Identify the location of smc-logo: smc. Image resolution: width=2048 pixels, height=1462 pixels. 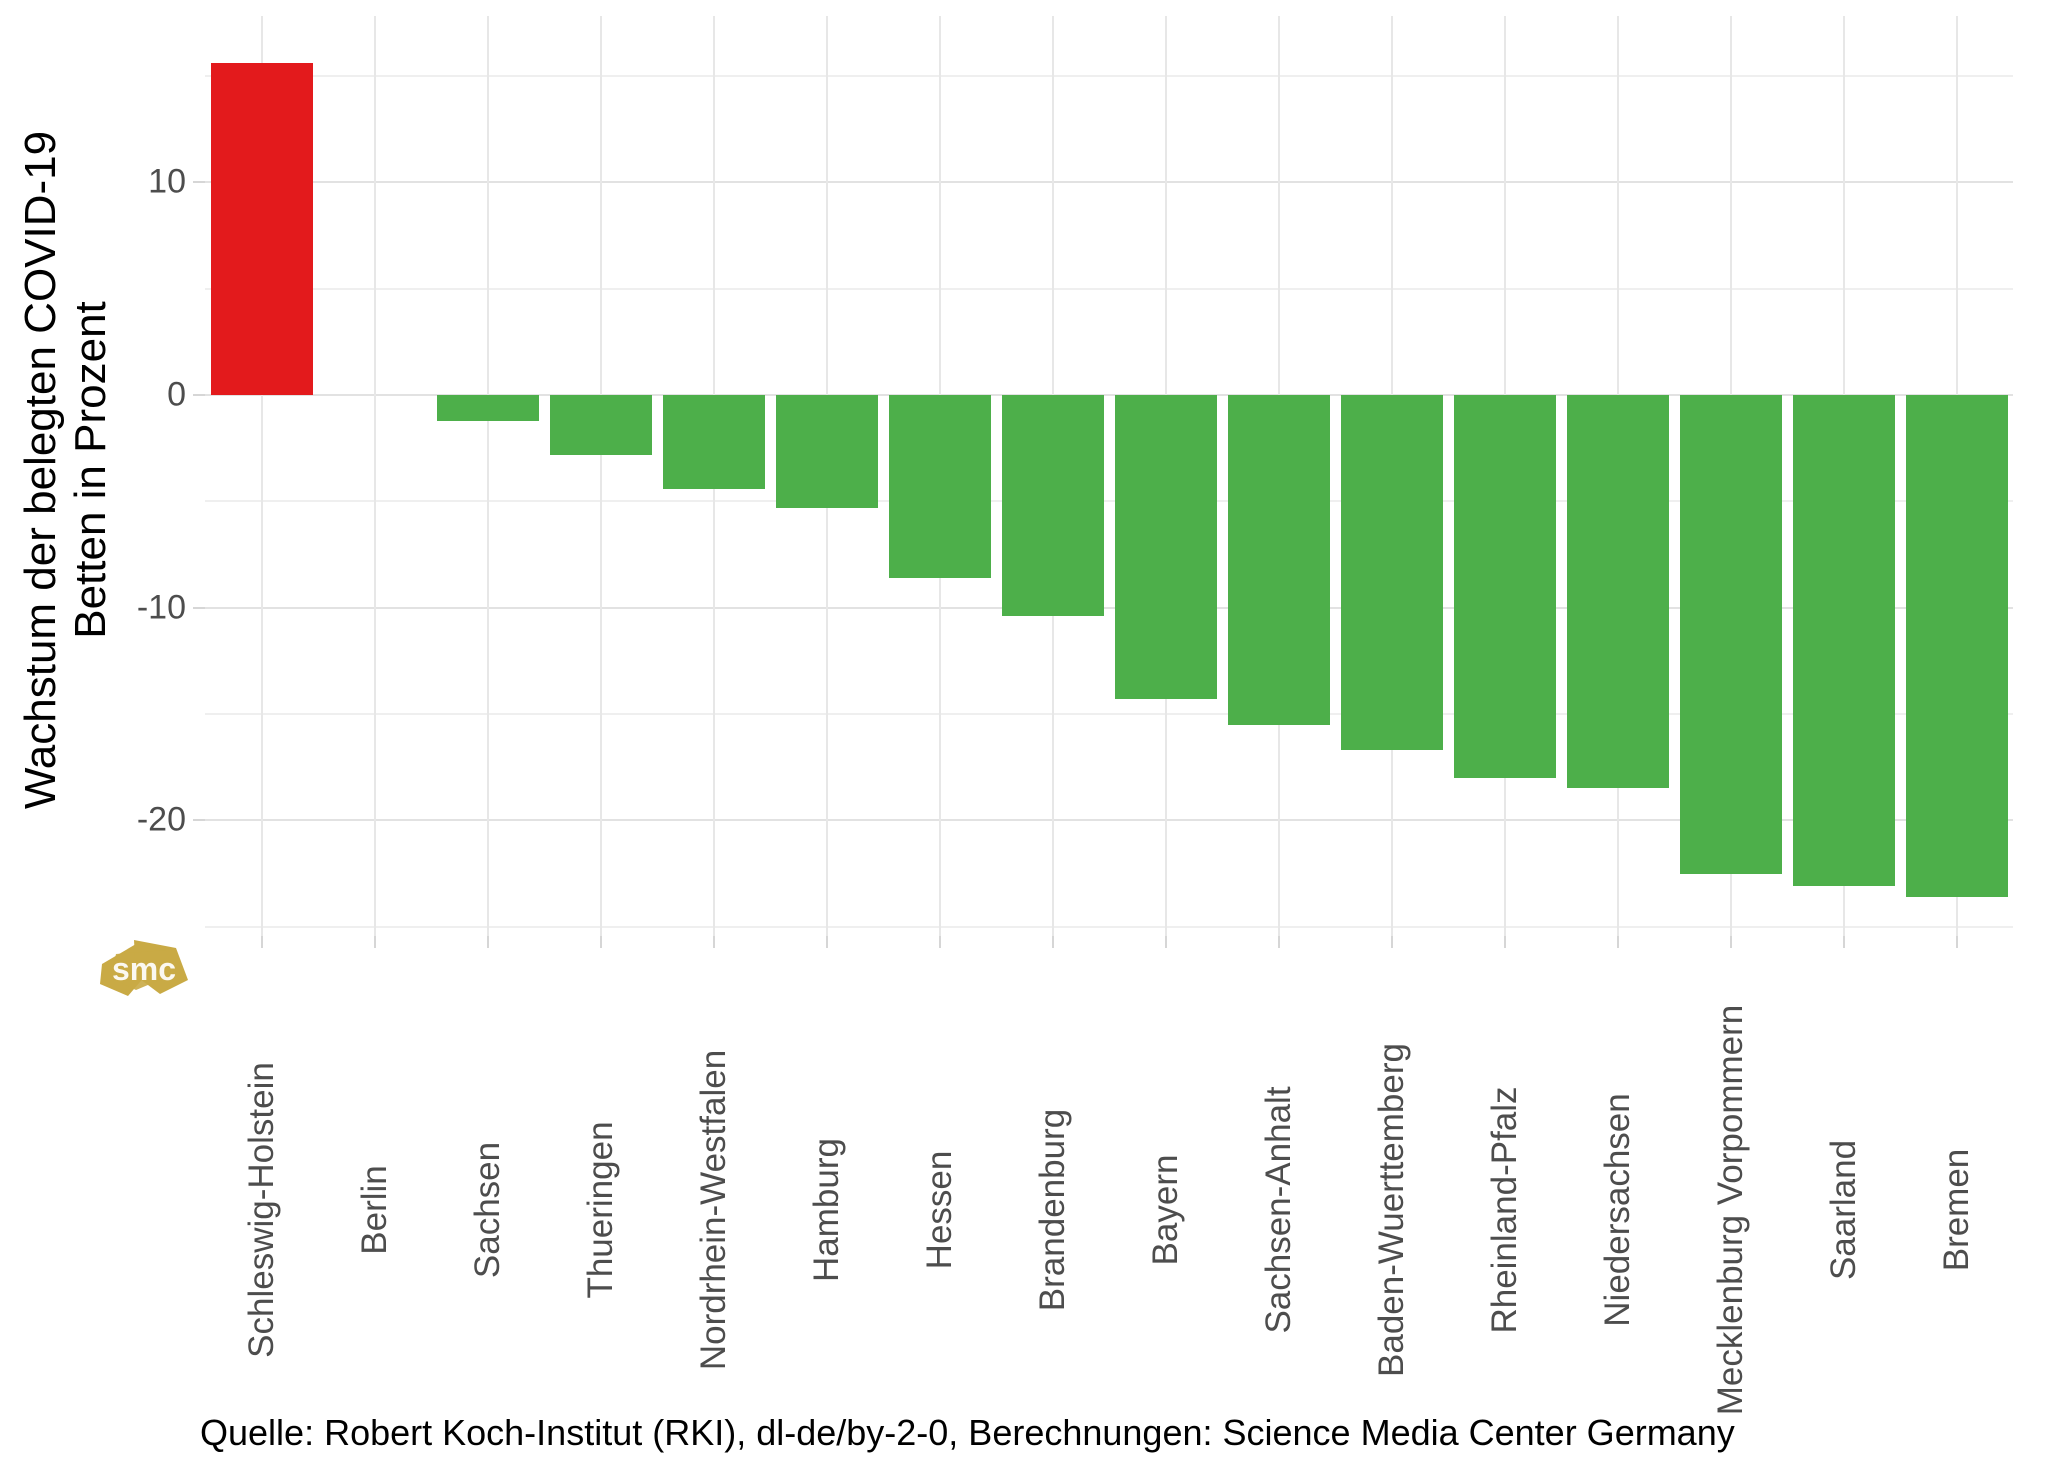
(146, 974).